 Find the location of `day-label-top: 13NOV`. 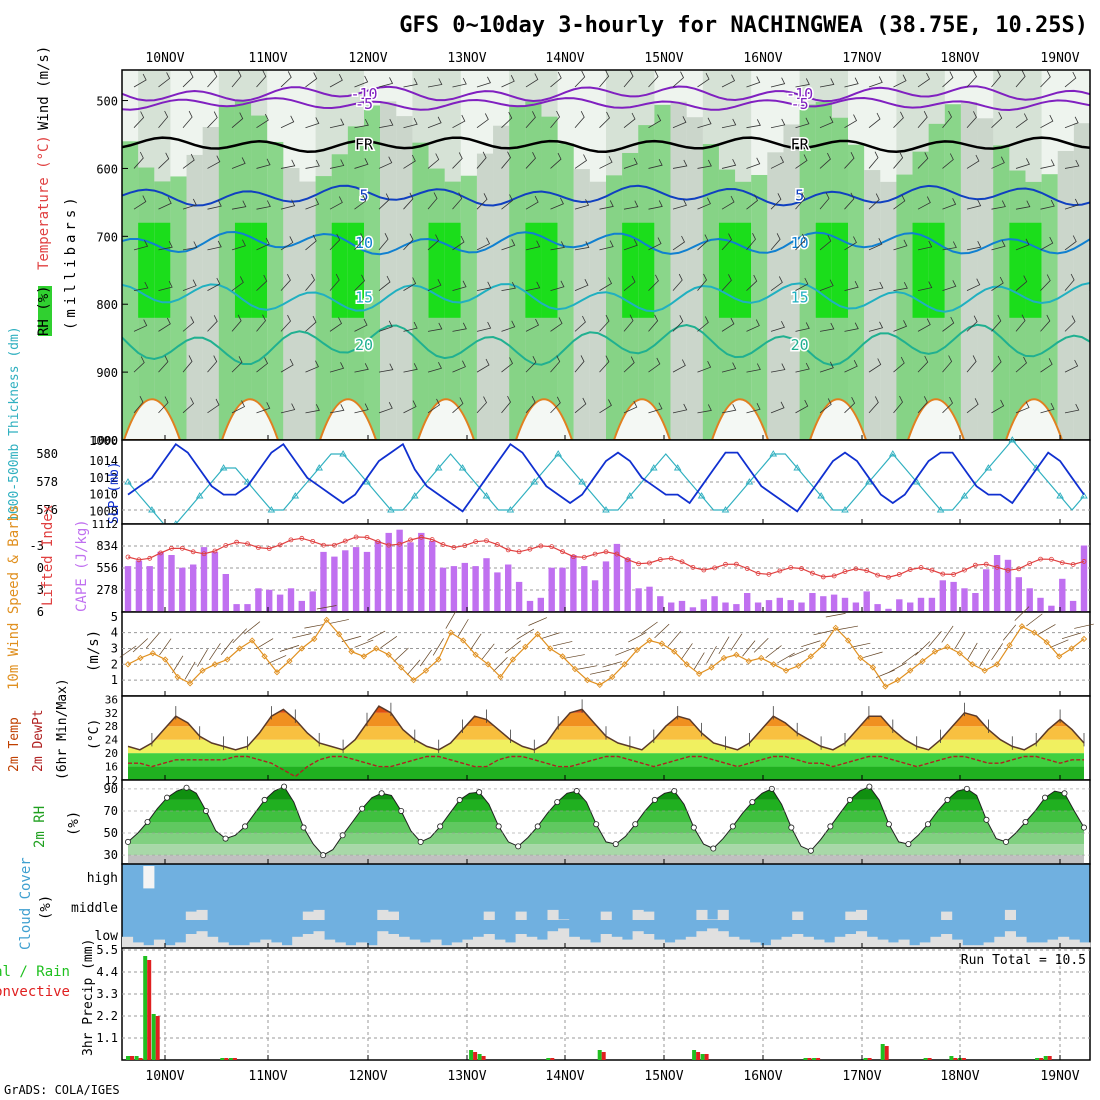

day-label-top: 13NOV is located at coordinates (466, 58).